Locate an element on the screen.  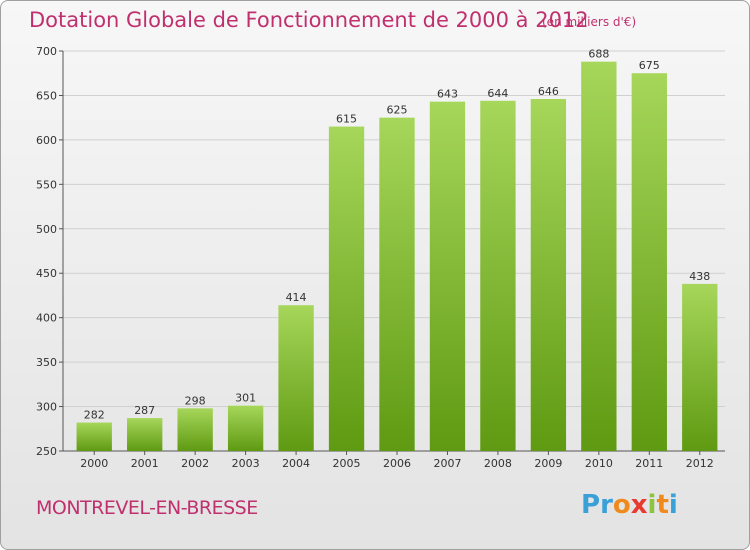
bar-2007 is located at coordinates (447, 276).